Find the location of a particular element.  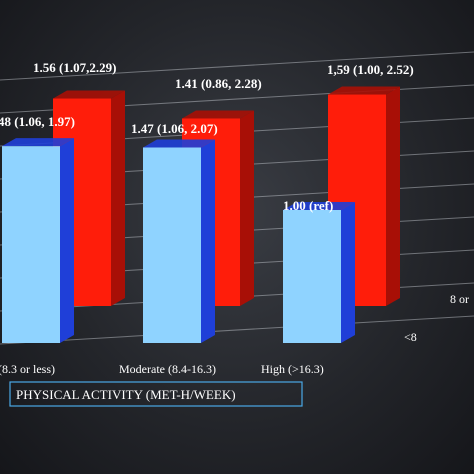

bar-back-2-side is located at coordinates (393, 196).